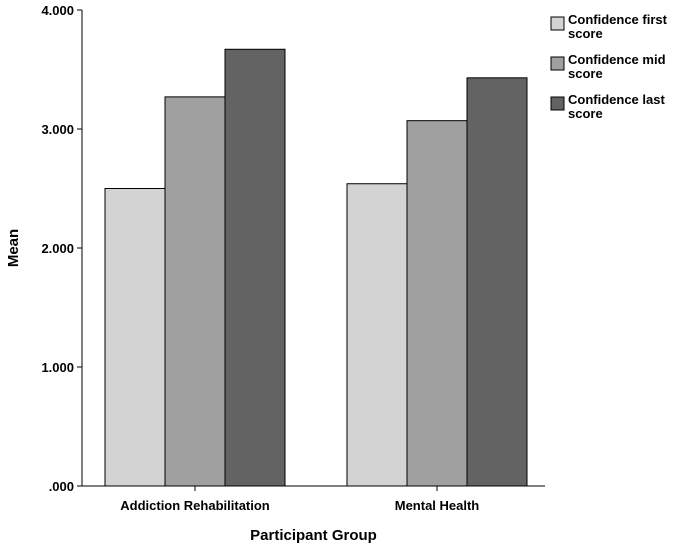 The height and width of the screenshot is (545, 695). What do you see at coordinates (195, 505) in the screenshot?
I see `x-tick-label: Addiction Rehabilitation` at bounding box center [195, 505].